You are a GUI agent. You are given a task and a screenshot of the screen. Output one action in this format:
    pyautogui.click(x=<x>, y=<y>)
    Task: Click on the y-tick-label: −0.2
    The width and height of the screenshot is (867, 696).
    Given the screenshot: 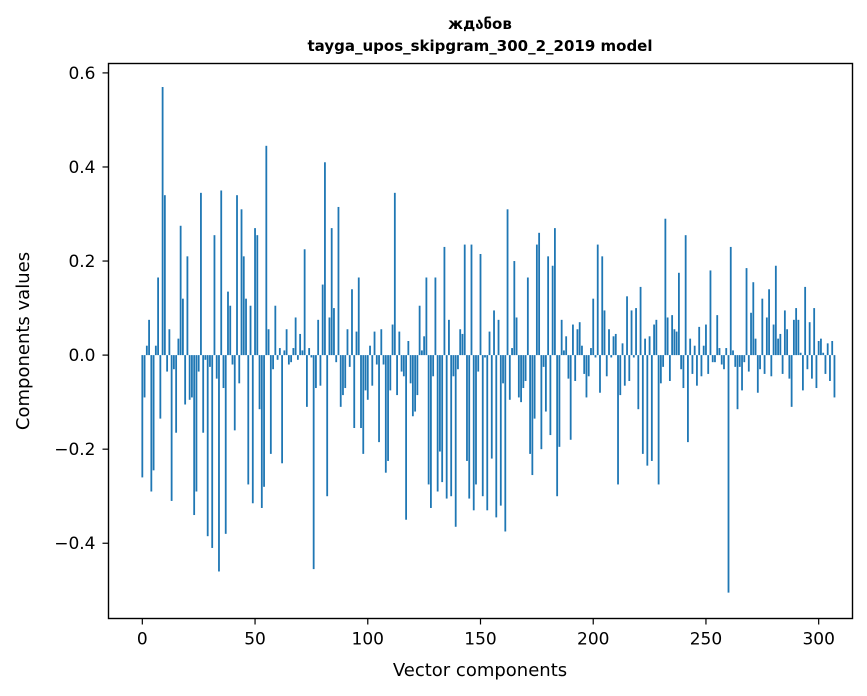 What is the action you would take?
    pyautogui.click(x=74, y=450)
    